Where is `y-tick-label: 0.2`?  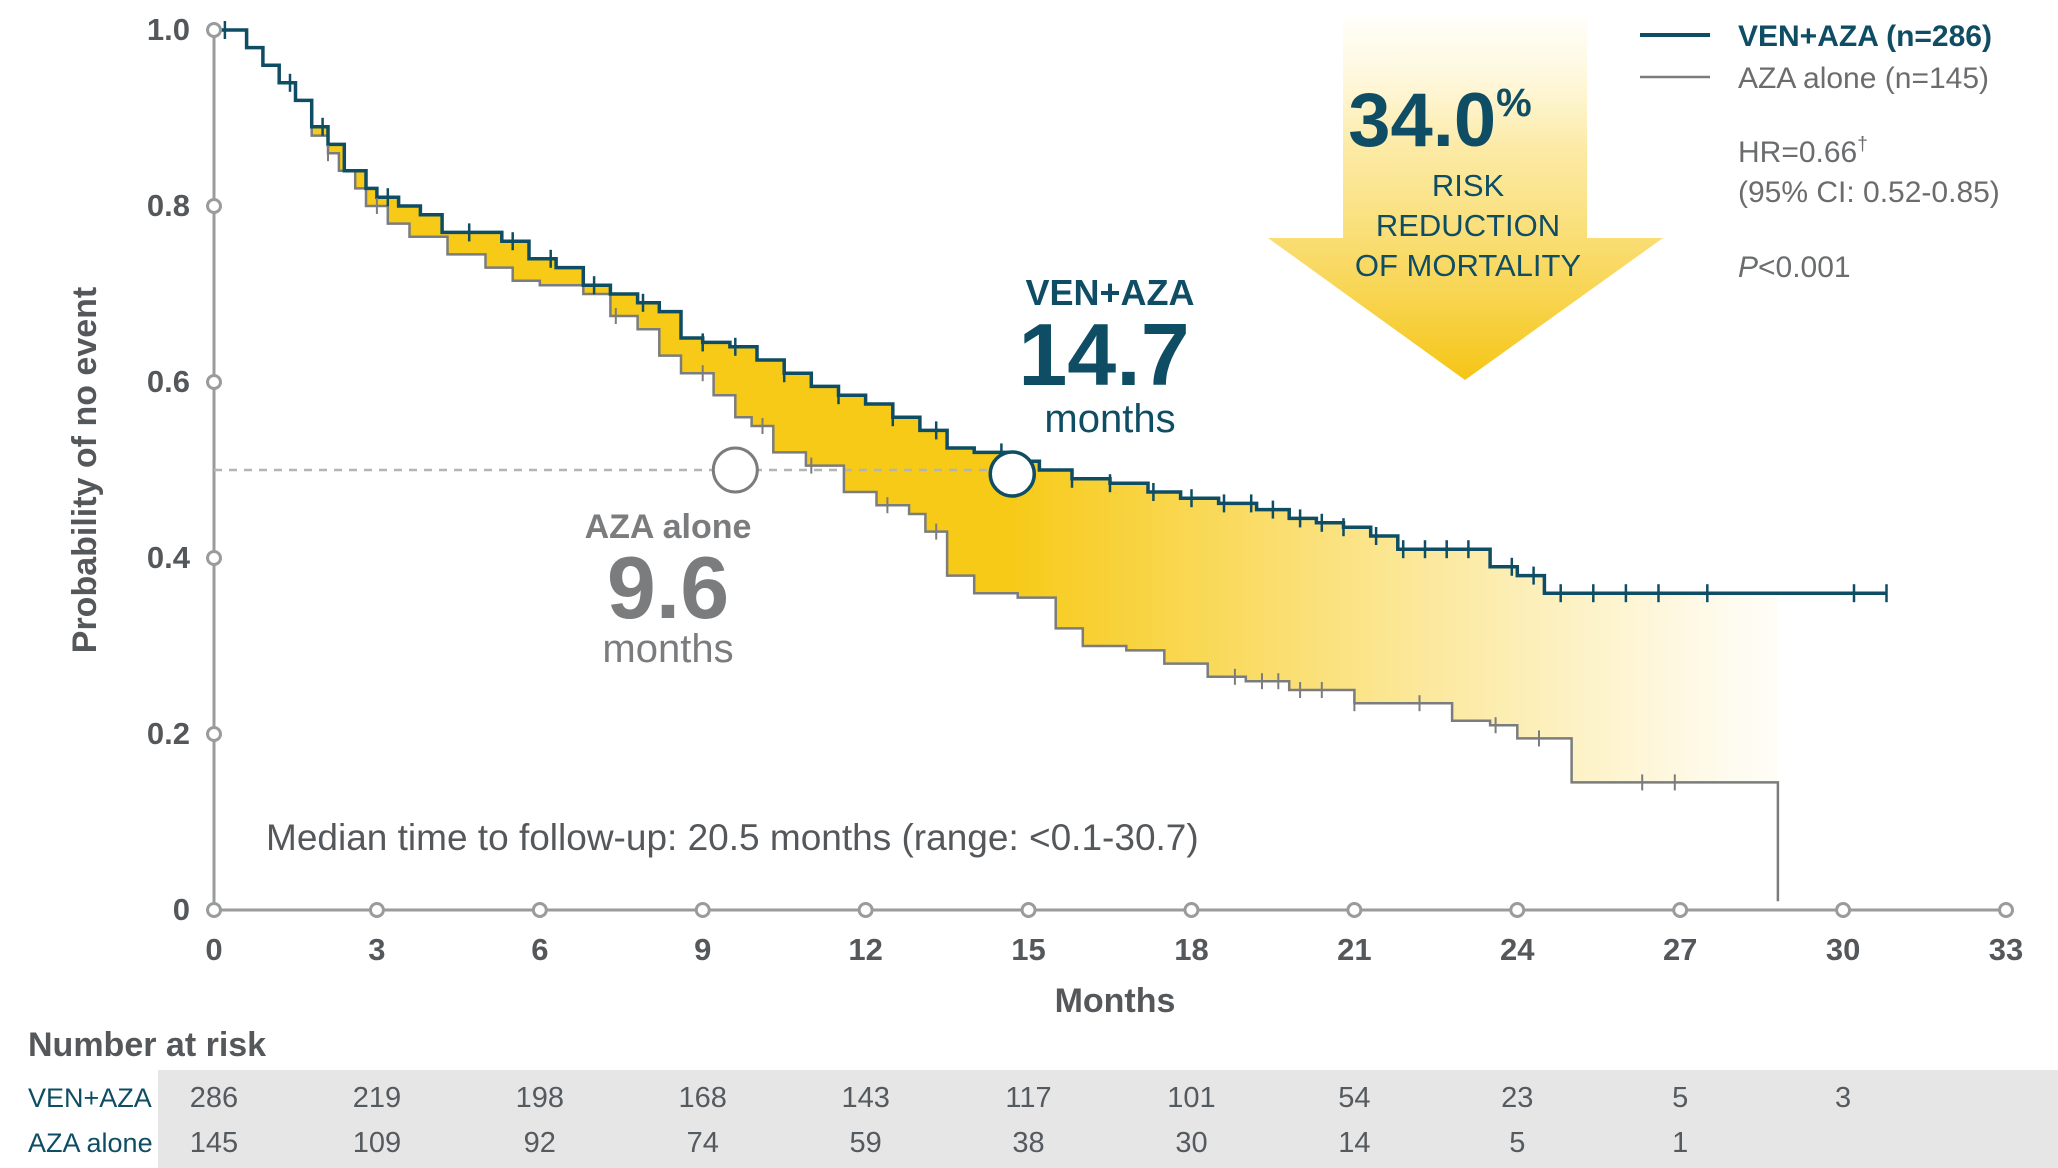 y-tick-label: 0.2 is located at coordinates (168, 733).